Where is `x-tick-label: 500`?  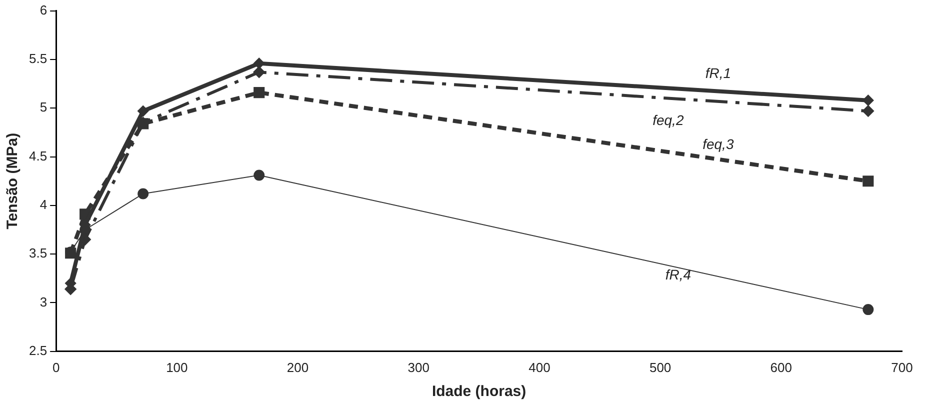
x-tick-label: 500 is located at coordinates (660, 367).